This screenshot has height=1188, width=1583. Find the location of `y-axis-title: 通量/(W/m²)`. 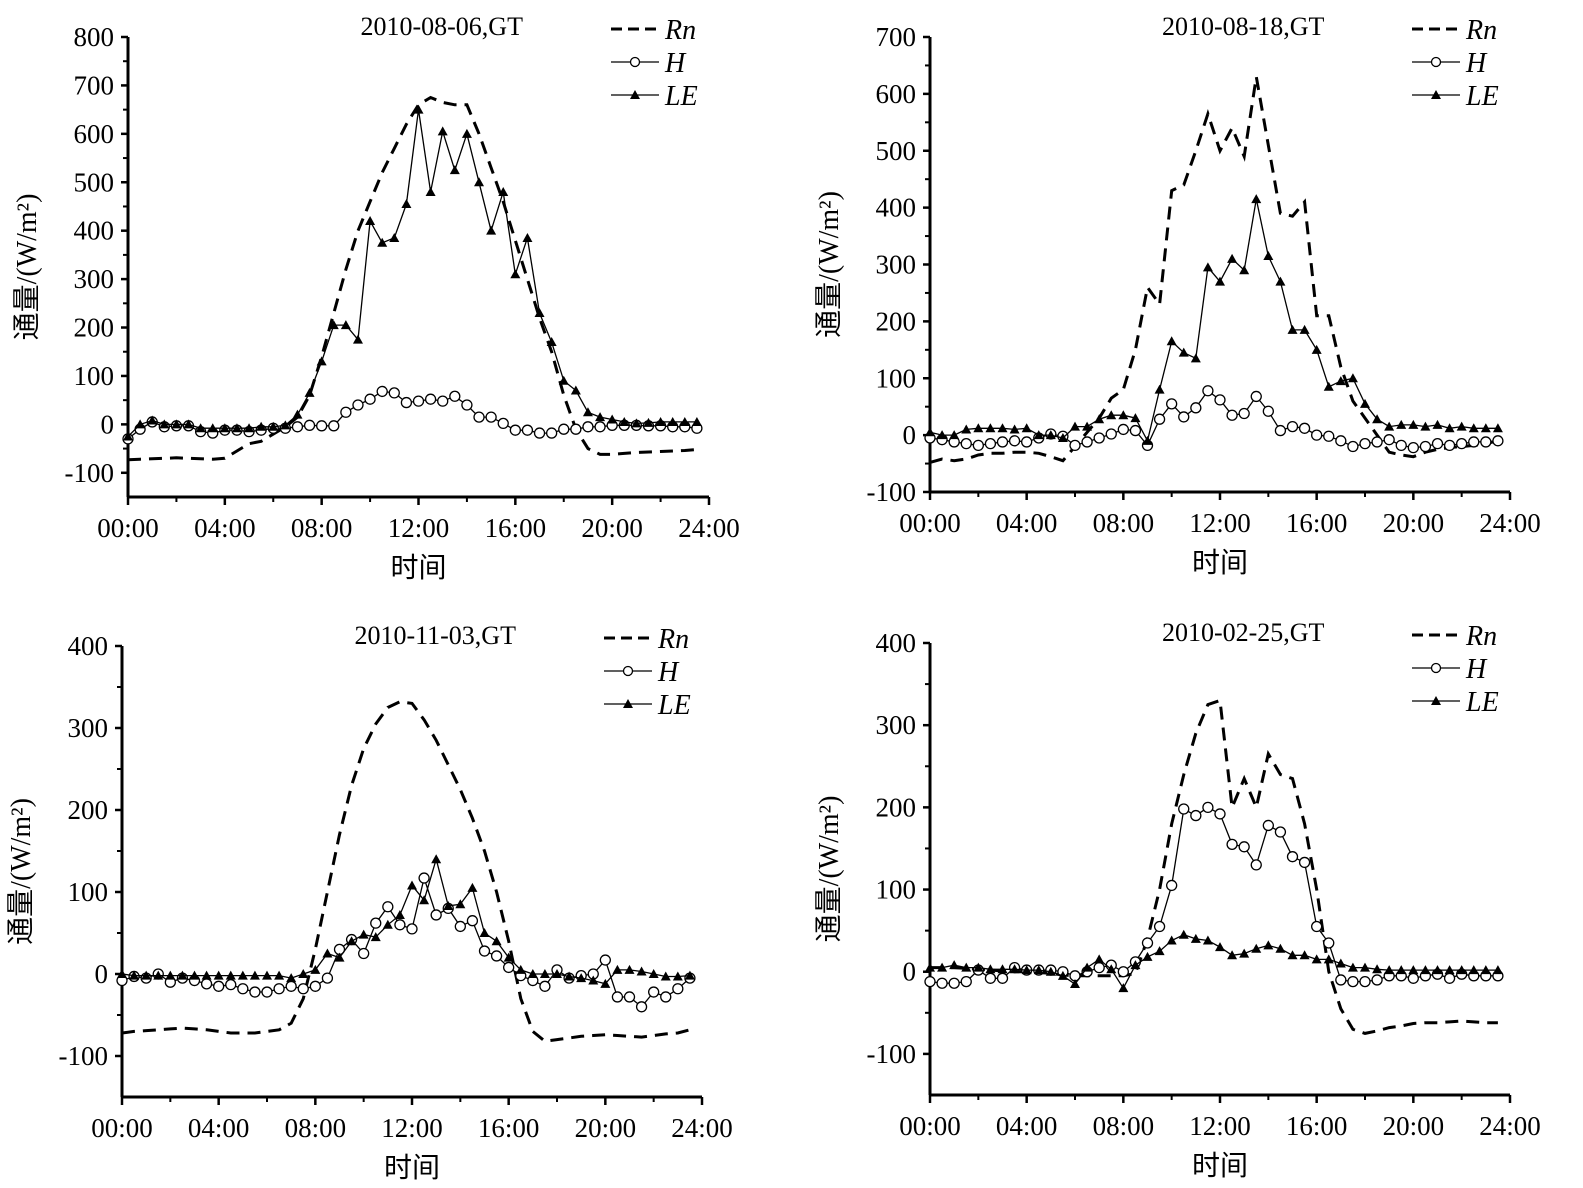

y-axis-title: 通量/(W/m²) is located at coordinates (27, 267).